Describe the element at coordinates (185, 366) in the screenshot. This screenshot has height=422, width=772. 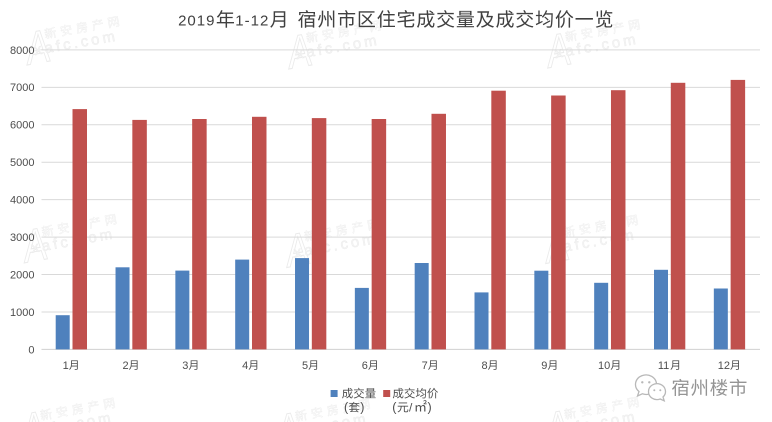
I see `svg-text: 3` at that location.